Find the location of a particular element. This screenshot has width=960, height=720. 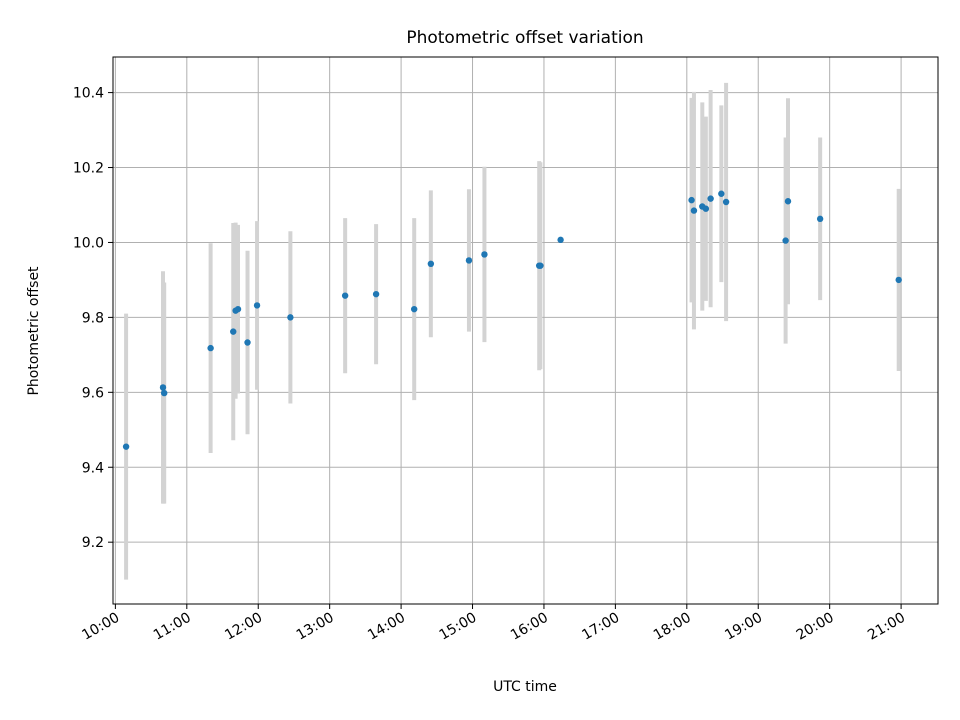

x-tick-label: 13:00 is located at coordinates (315, 627).